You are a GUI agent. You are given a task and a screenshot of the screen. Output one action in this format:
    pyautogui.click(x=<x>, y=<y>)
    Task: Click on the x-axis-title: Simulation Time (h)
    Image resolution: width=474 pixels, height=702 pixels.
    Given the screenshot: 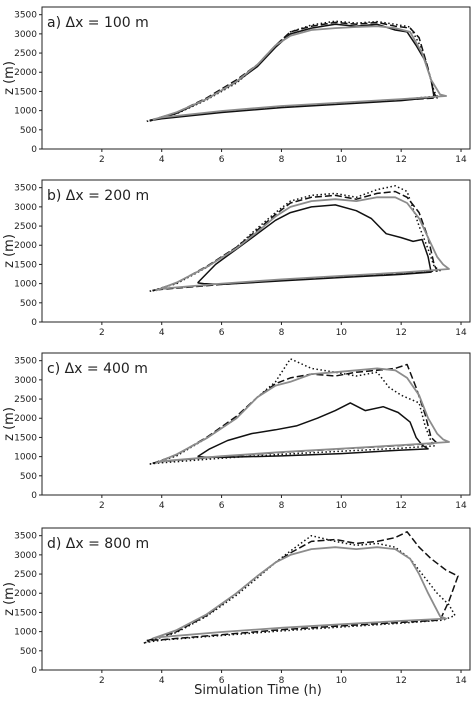 What is the action you would take?
    pyautogui.click(x=258, y=690)
    